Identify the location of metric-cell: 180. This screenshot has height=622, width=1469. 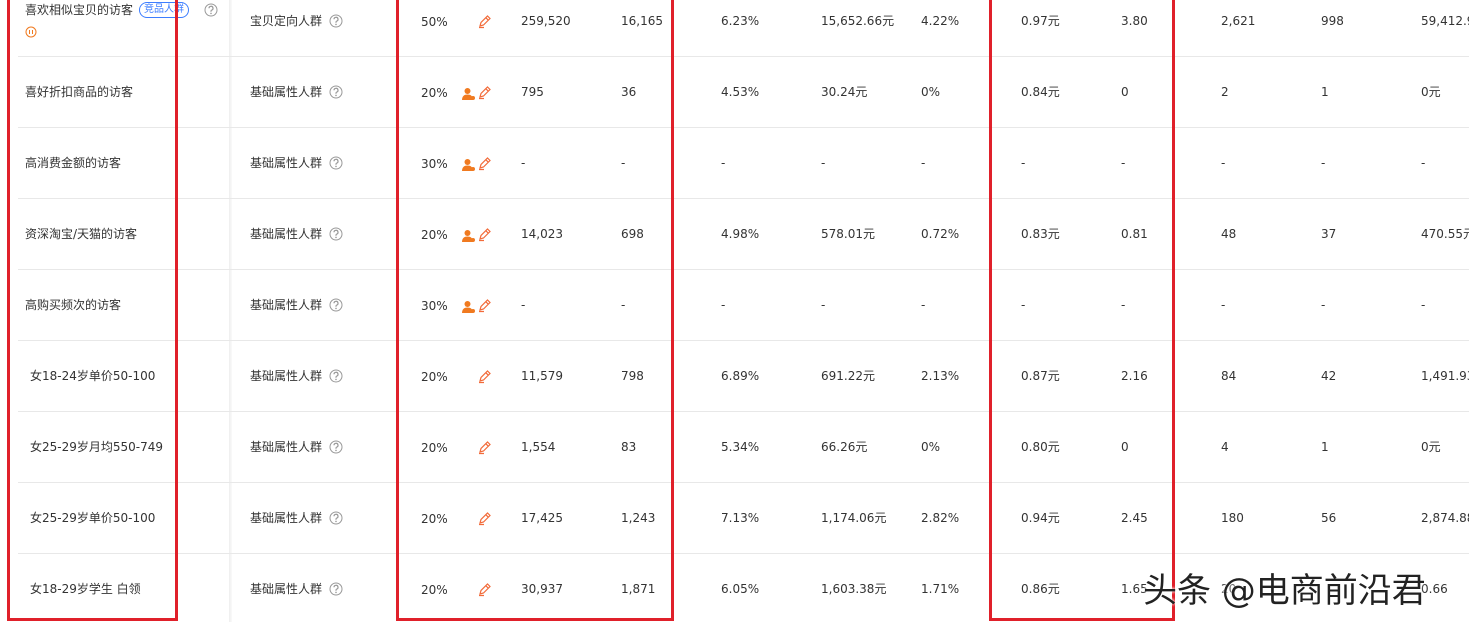
(1232, 518).